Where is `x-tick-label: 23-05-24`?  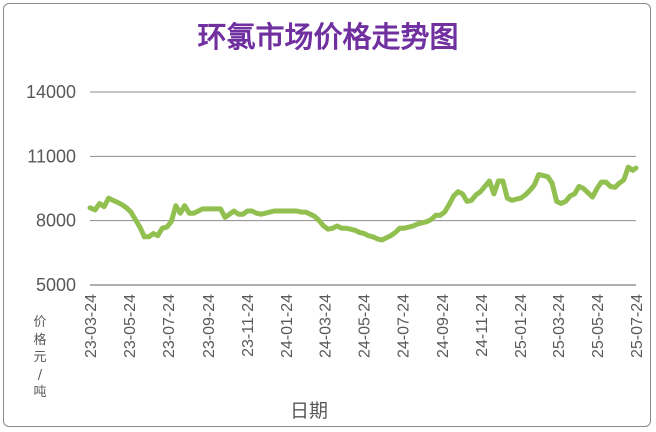
x-tick-label: 23-05-24 is located at coordinates (130, 326).